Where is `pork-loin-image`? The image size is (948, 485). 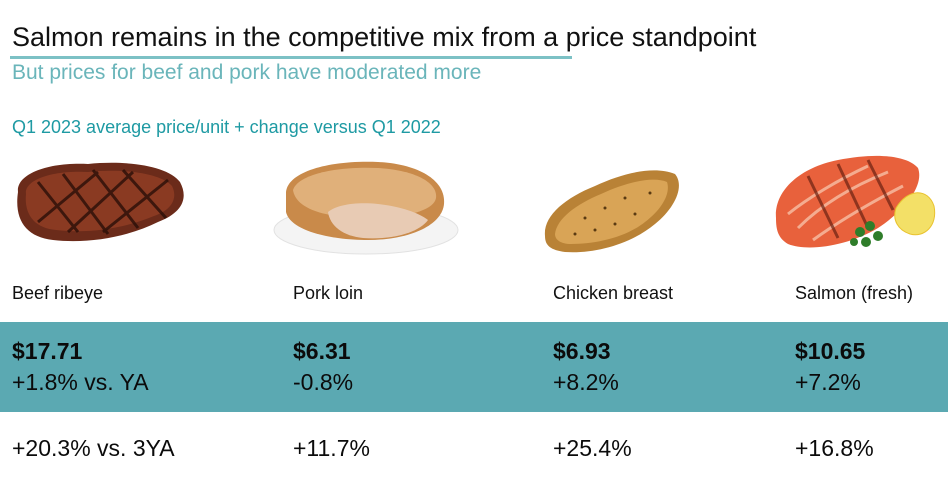 pork-loin-image is located at coordinates (365, 207).